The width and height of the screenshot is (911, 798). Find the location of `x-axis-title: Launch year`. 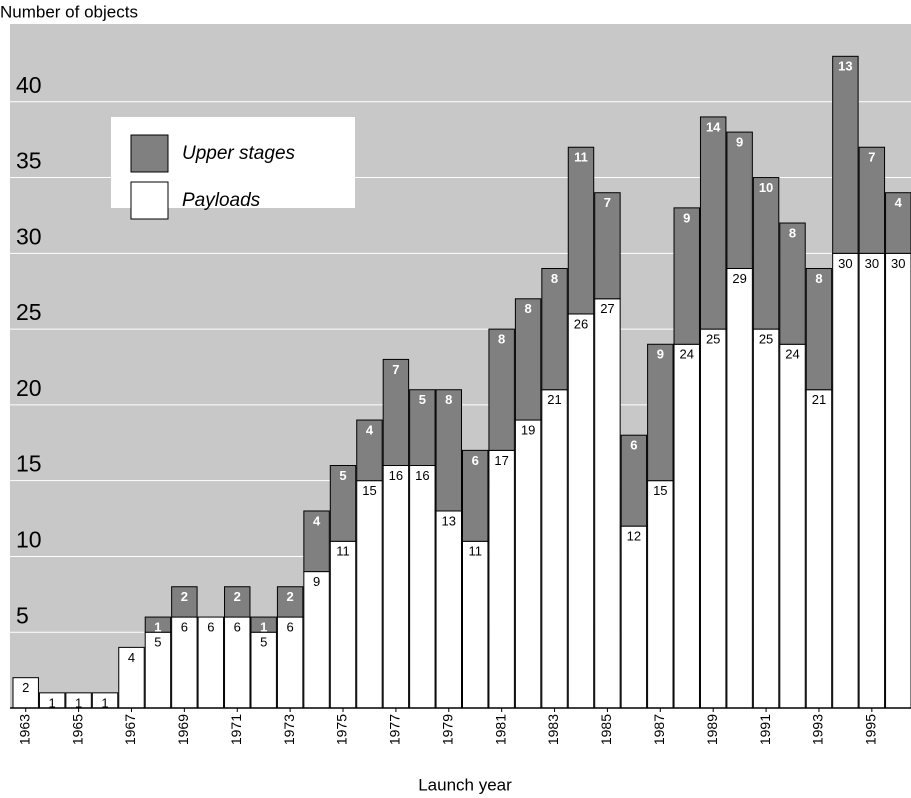

x-axis-title: Launch year is located at coordinates (465, 784).